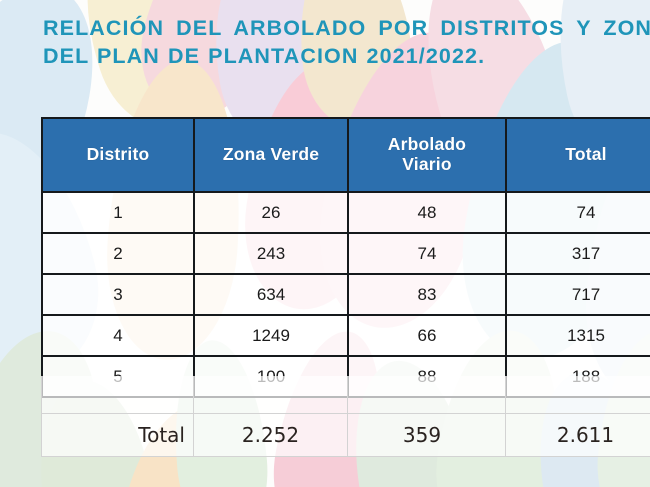  Describe the element at coordinates (271, 294) in the screenshot. I see `cell-zona-verde: 634` at that location.